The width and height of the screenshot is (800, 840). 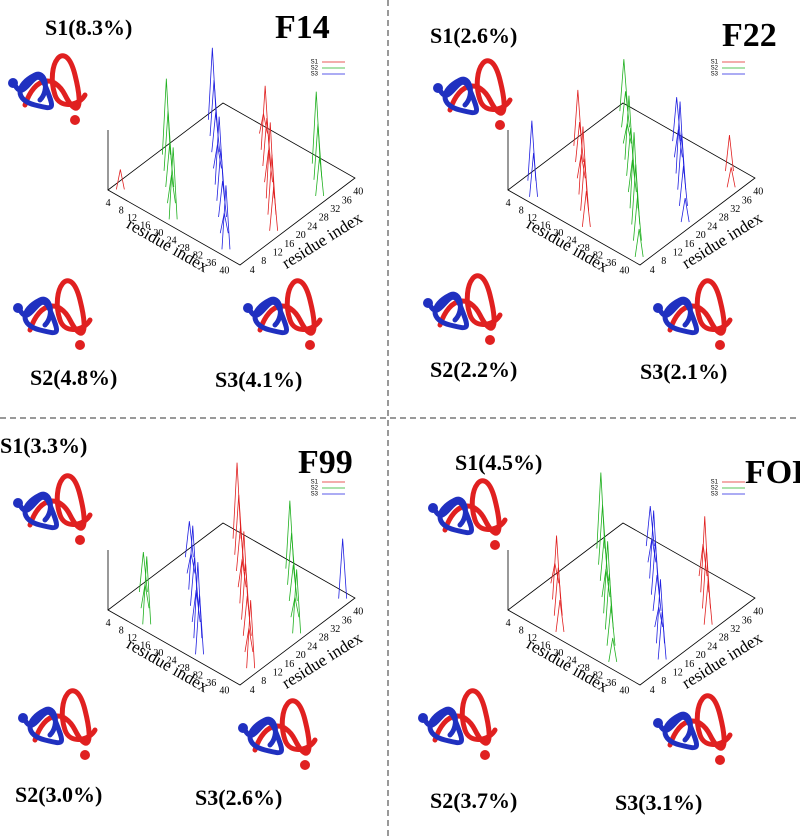 What do you see at coordinates (473, 800) in the screenshot?
I see `state-label: S2(3.7%)` at bounding box center [473, 800].